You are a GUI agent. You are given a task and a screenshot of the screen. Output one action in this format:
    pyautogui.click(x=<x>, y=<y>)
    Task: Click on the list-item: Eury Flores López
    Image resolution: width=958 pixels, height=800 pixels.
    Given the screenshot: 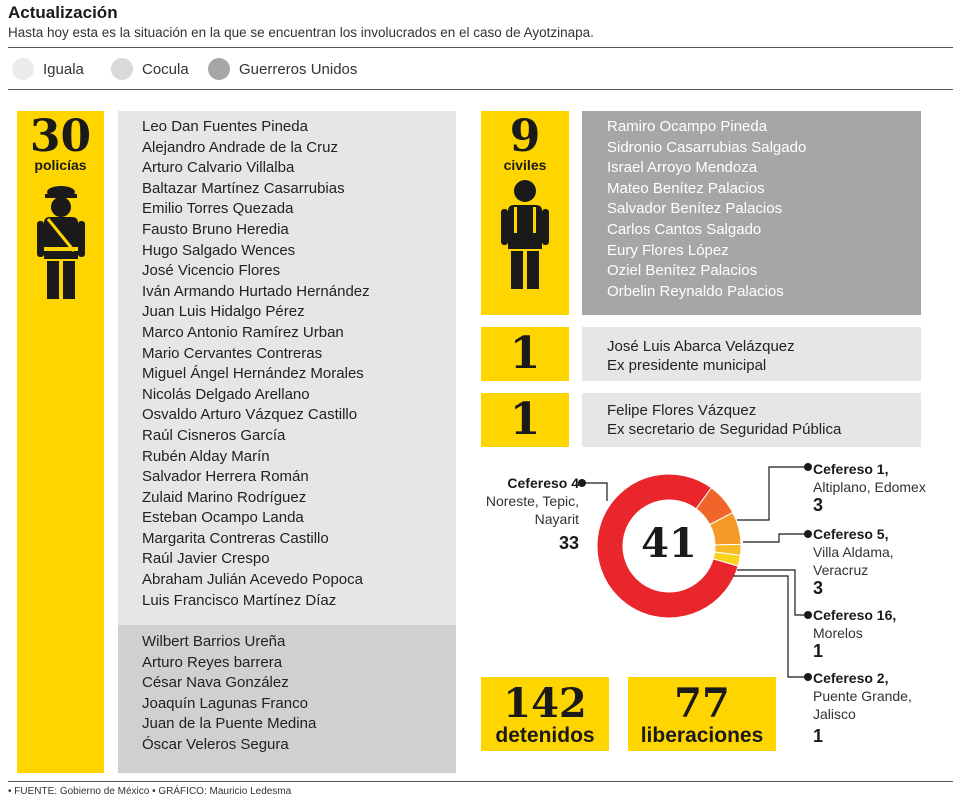 What is the action you would take?
    pyautogui.click(x=668, y=250)
    